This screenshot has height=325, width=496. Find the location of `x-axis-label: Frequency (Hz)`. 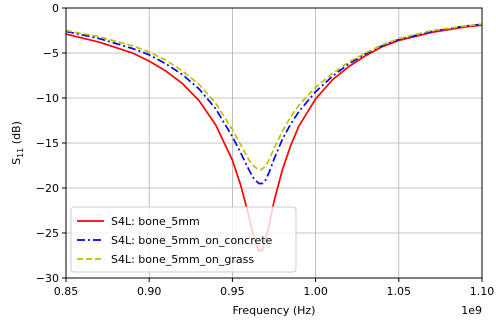

x-axis-label: Frequency (Hz) is located at coordinates (274, 310).